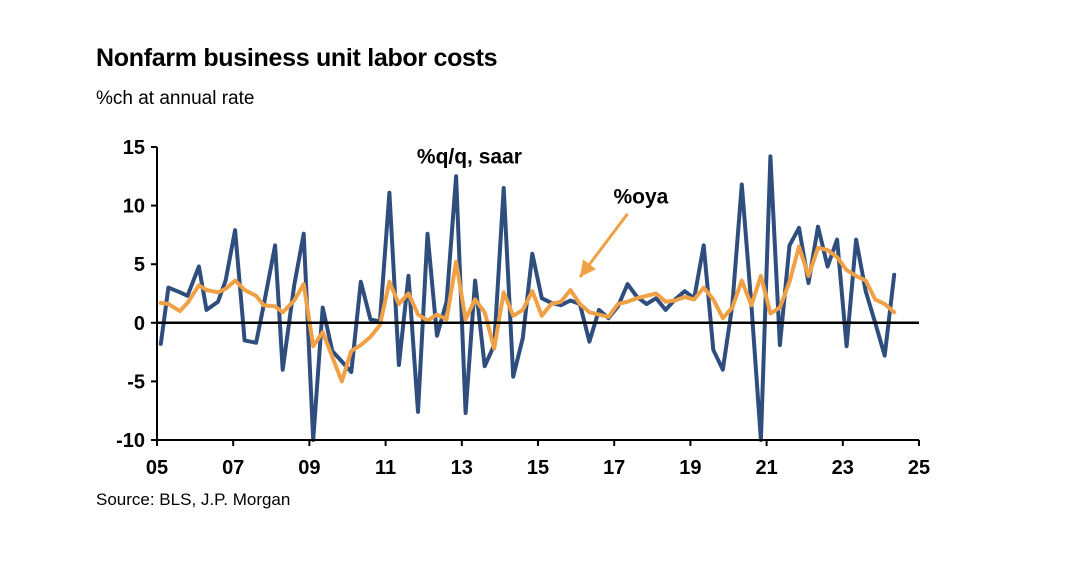 The width and height of the screenshot is (1073, 563). What do you see at coordinates (587, 268) in the screenshot?
I see `oya-arrow-head` at bounding box center [587, 268].